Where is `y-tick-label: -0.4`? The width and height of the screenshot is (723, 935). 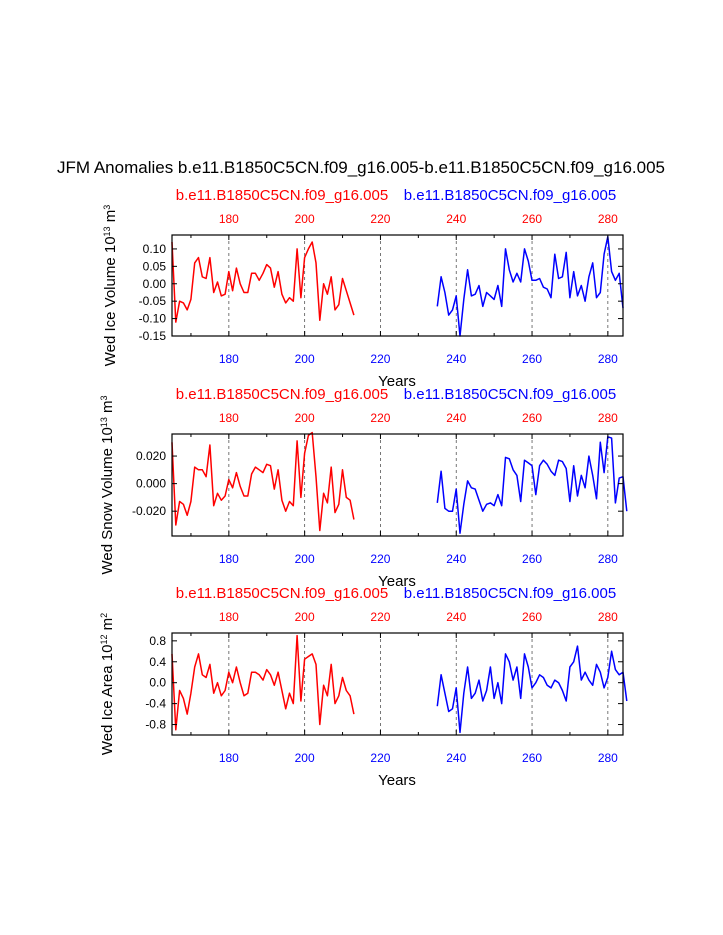 y-tick-label: -0.4 is located at coordinates (155, 704).